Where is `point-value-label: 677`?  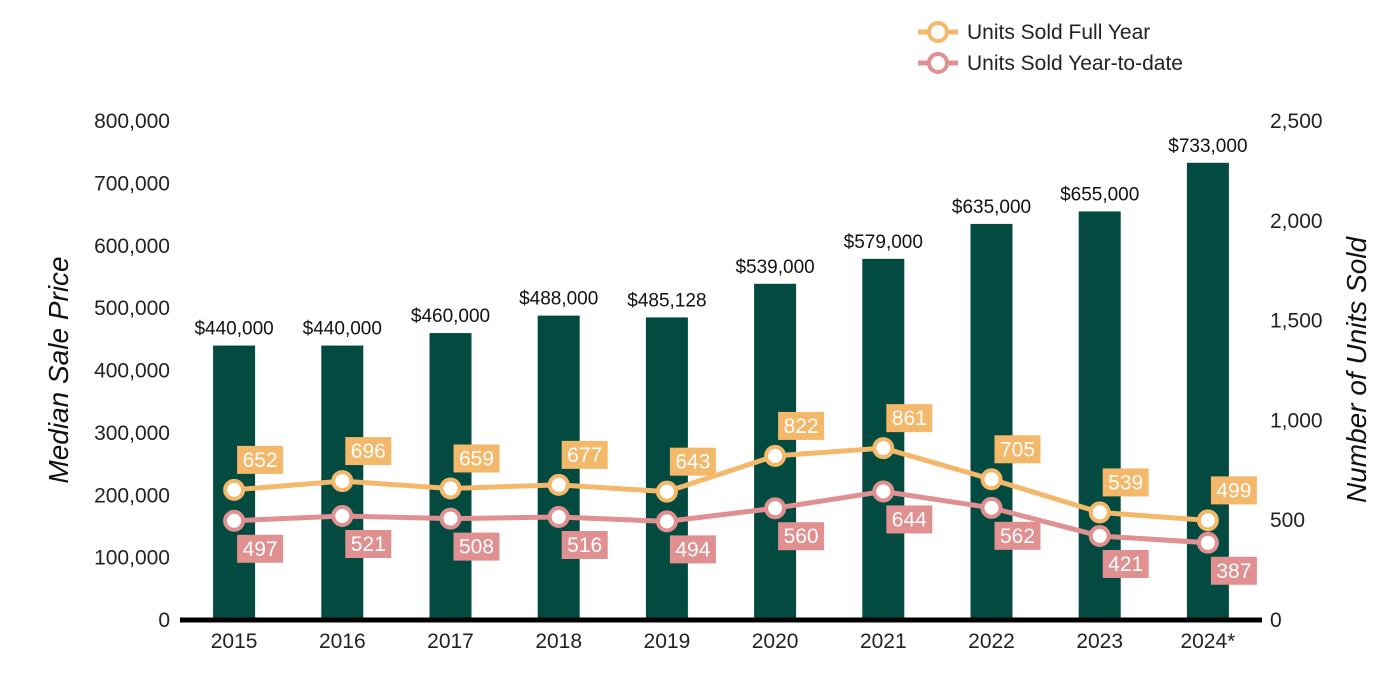 point-value-label: 677 is located at coordinates (584, 455).